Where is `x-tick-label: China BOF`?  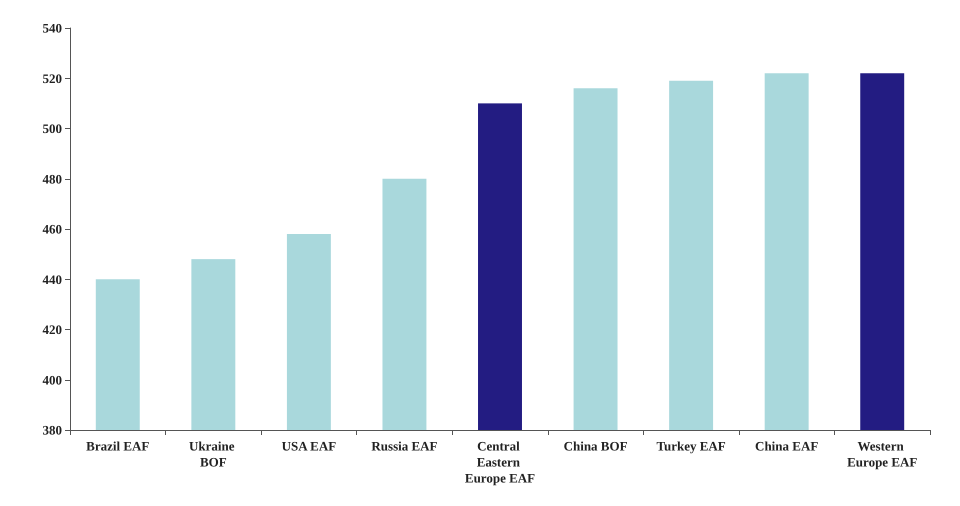 x-tick-label: China BOF is located at coordinates (596, 446).